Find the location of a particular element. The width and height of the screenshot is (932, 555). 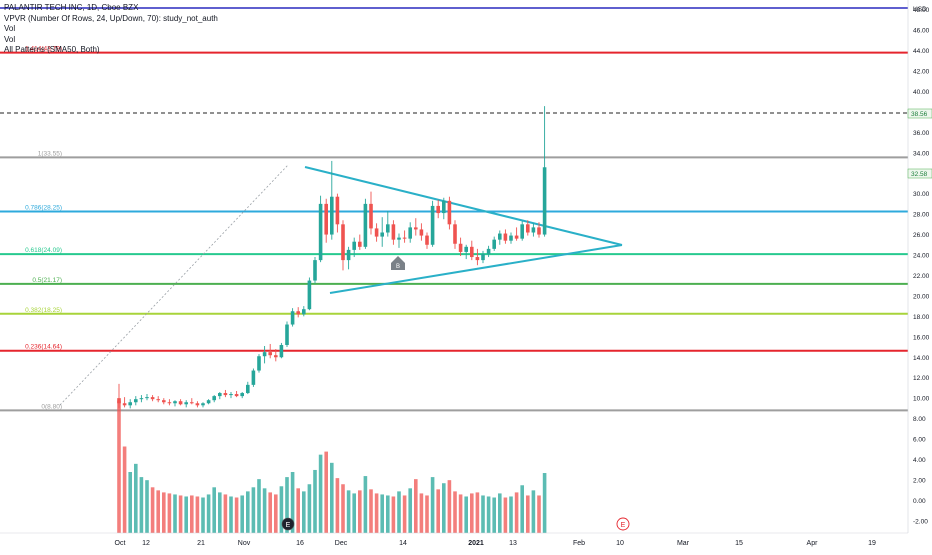

time-axis: Oct 12 21 Nov 16 Dec 14 2021 13 Feb 10 Mar 15 Apr 19 is located at coordinates (466, 541).